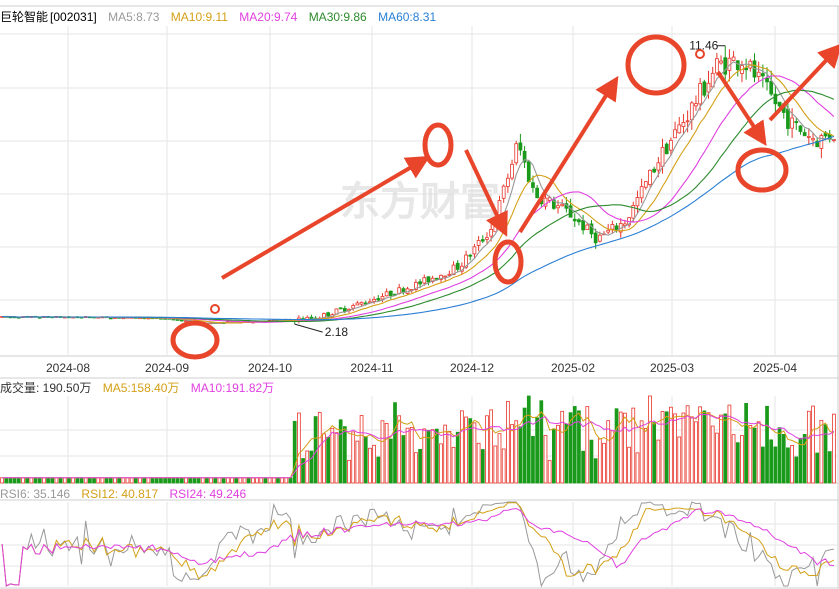 The height and width of the screenshot is (589, 839). Describe the element at coordinates (371, 368) in the screenshot. I see `x-tick-label: 2024-11` at that location.